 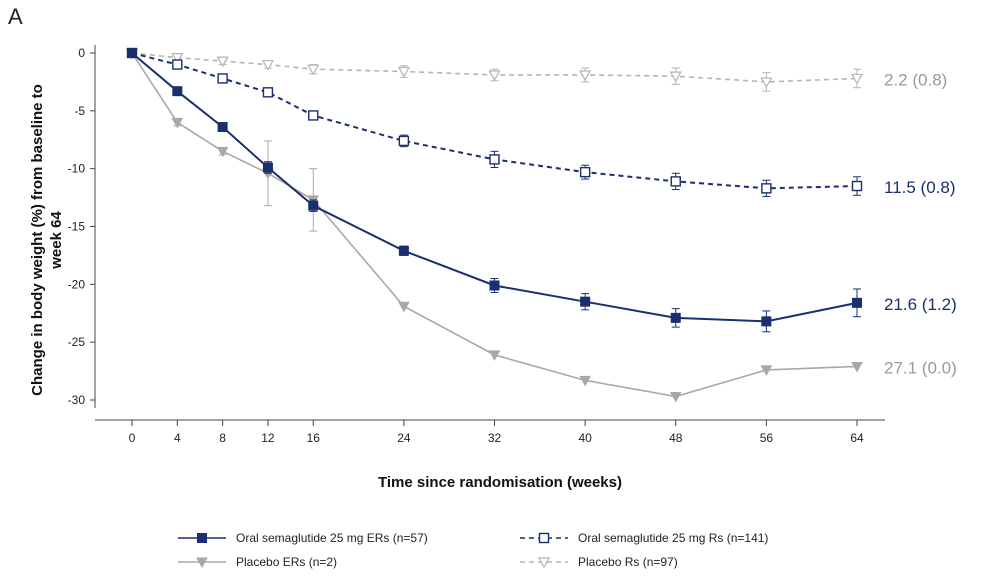 What do you see at coordinates (676, 438) in the screenshot?
I see `x-tick-label: 48` at bounding box center [676, 438].